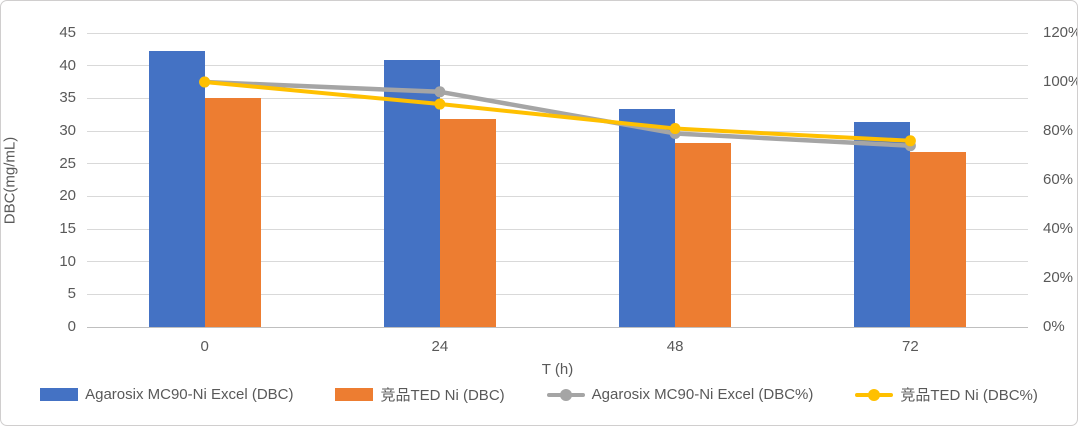 The height and width of the screenshot is (428, 1080). Describe the element at coordinates (1058, 179) in the screenshot. I see `right-axis-tick-label: 60%` at that location.